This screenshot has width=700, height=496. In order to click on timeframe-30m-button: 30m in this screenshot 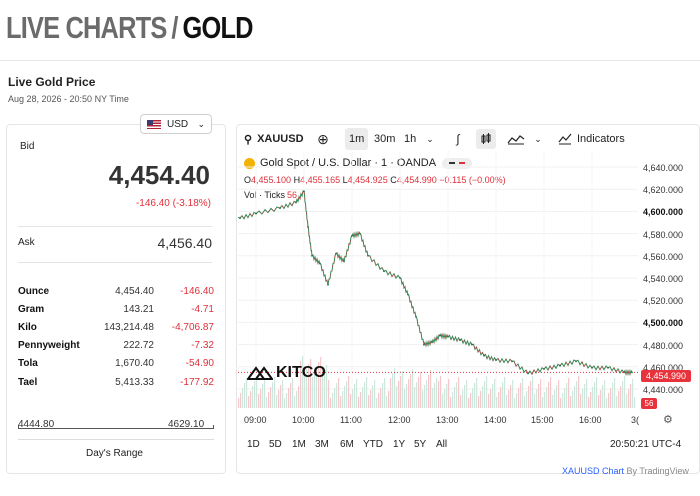, I will do `click(384, 139)`.